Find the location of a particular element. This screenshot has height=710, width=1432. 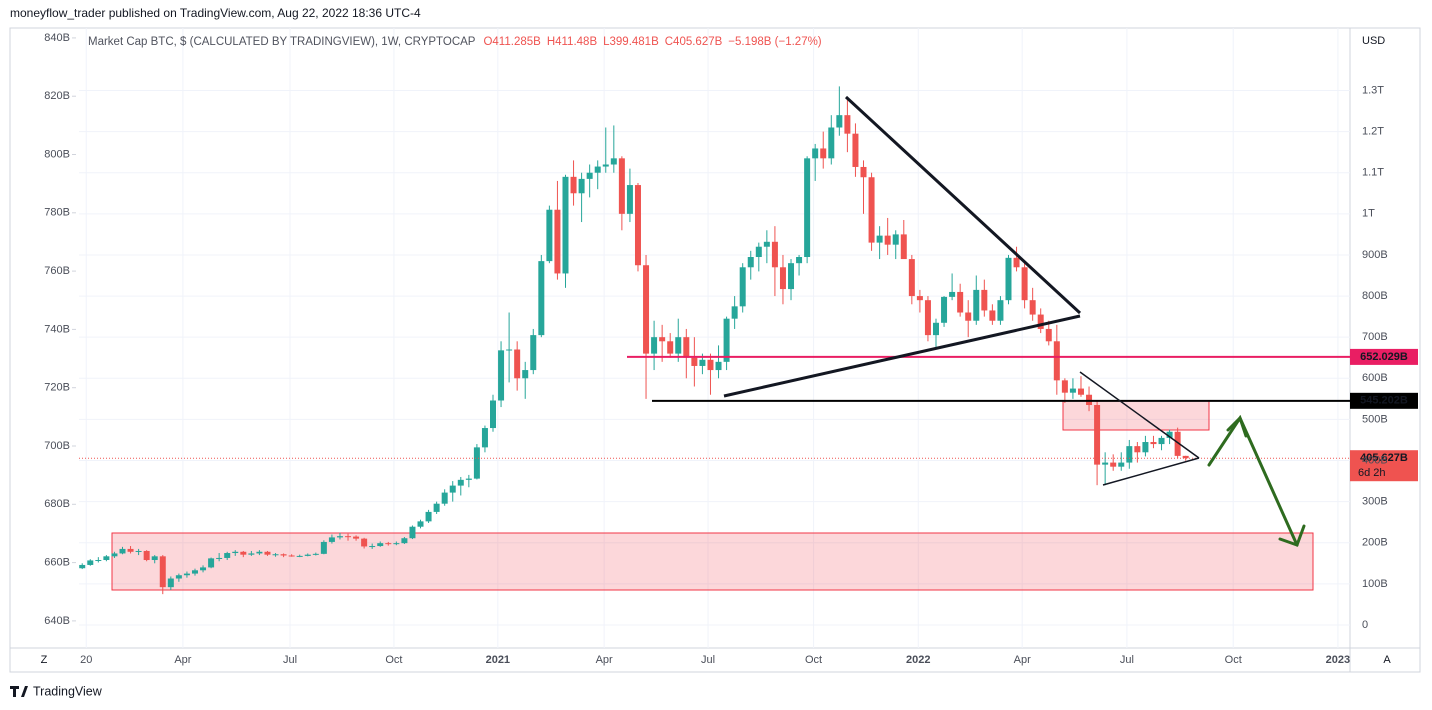

x-tick-label: Apr is located at coordinates (1022, 660).